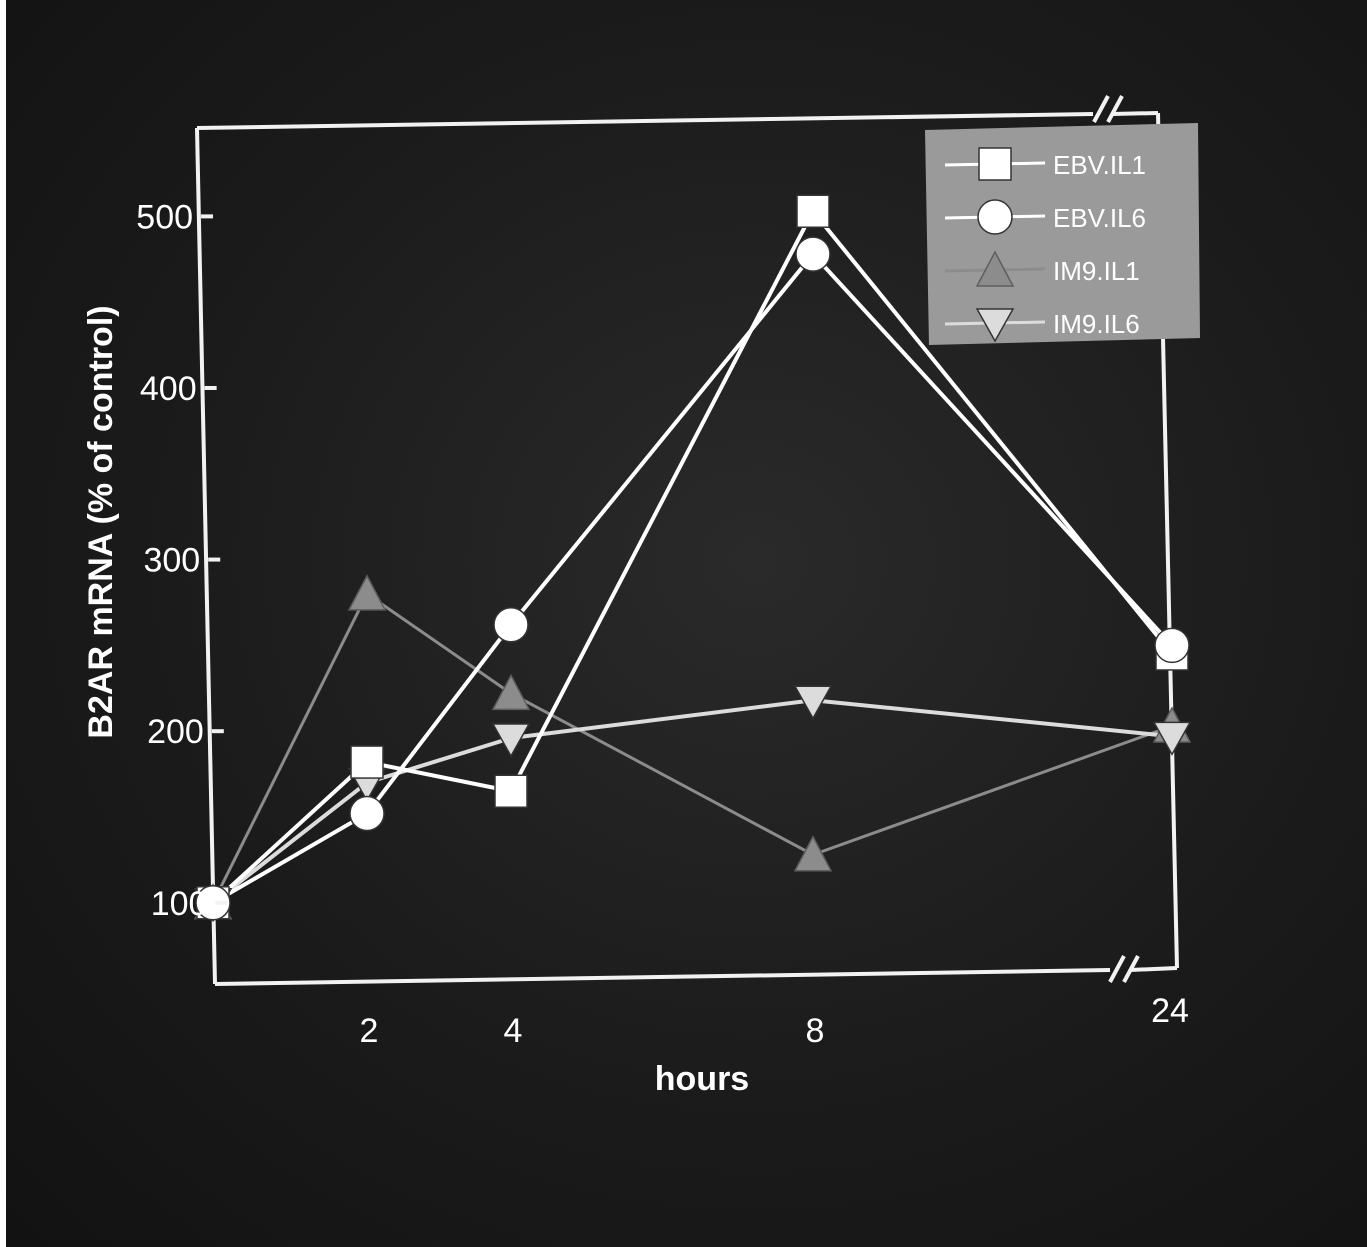 The height and width of the screenshot is (1247, 1367). I want to click on y-tick-label: 200, so click(175, 732).